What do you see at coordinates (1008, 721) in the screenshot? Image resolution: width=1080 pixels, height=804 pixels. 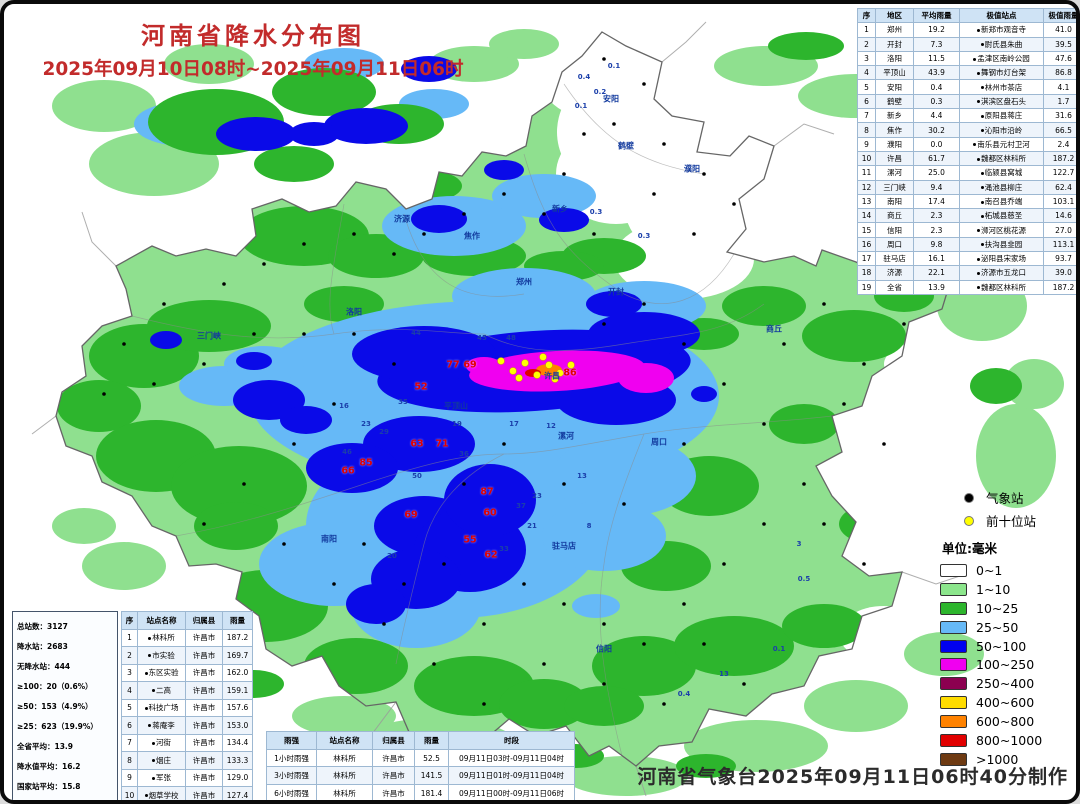 I see `legend-bin: 600~800` at bounding box center [1008, 721].